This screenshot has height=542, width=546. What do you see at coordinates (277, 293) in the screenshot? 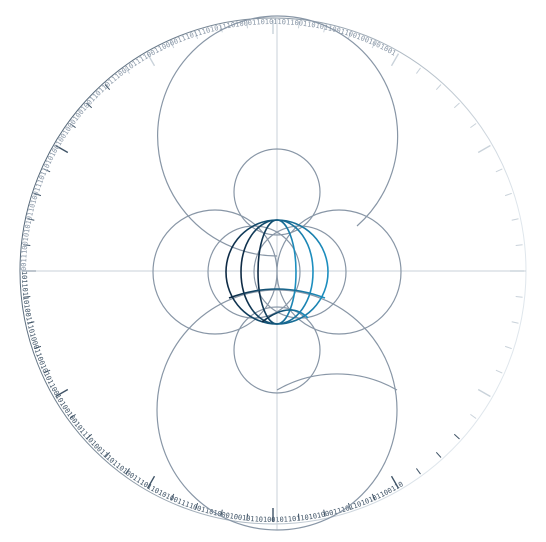
I see `globe-parallel-south` at bounding box center [277, 293].